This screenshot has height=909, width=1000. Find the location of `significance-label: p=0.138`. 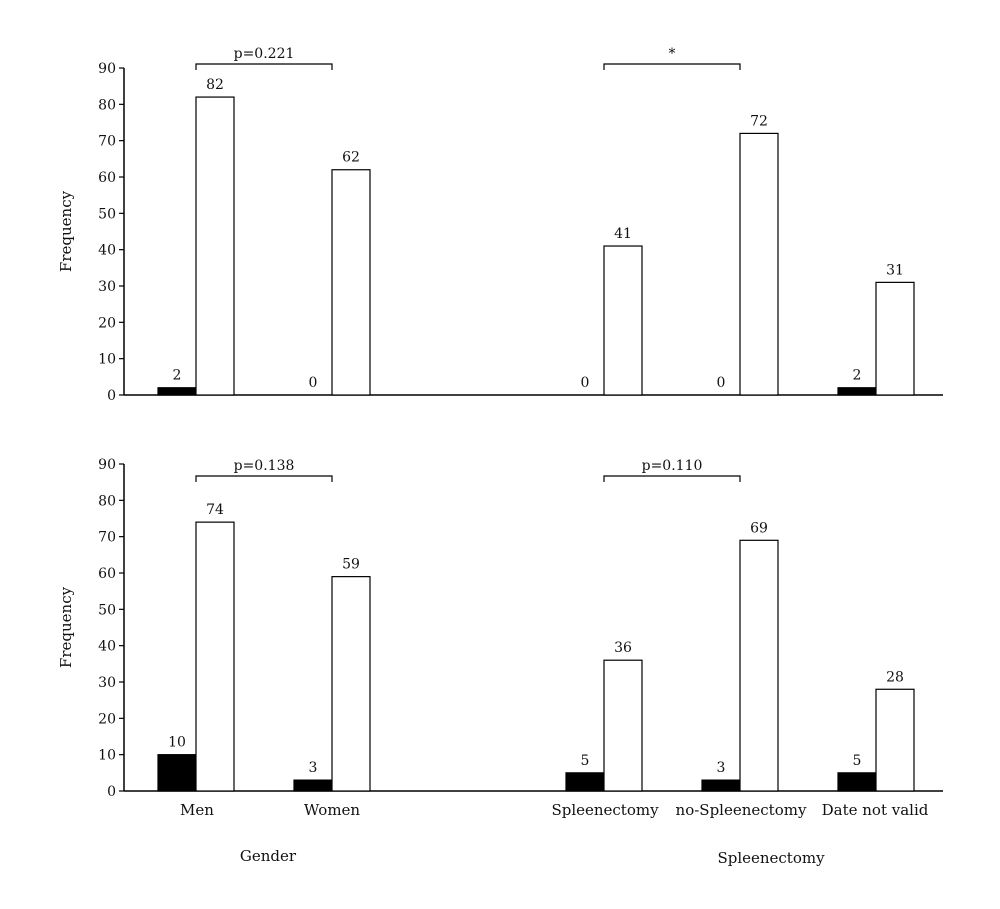

significance-label: p=0.138 is located at coordinates (264, 466).